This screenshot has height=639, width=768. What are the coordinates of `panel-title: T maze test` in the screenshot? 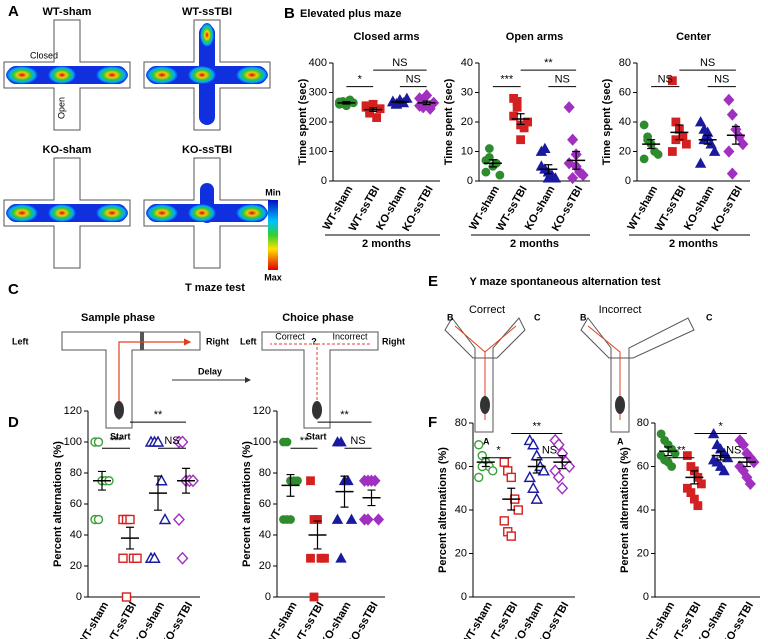 It's located at (215, 288).